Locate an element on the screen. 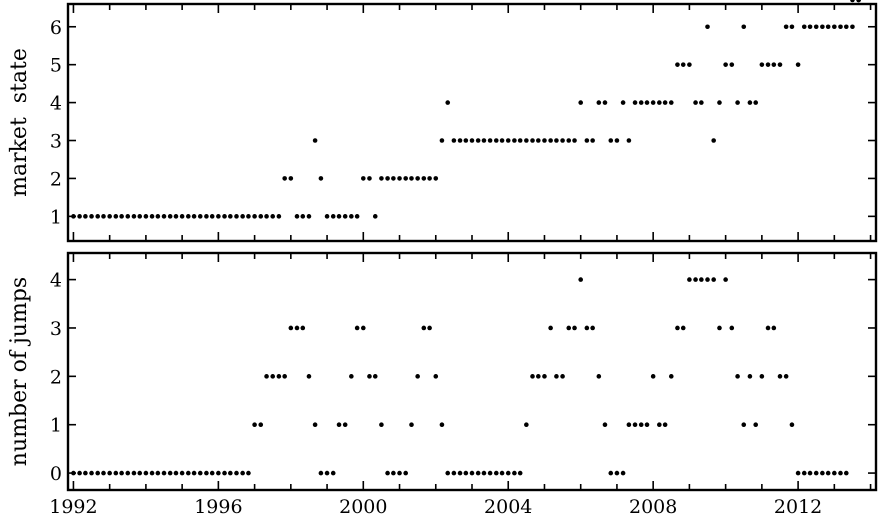 The image size is (879, 529). market-state-y-tick-label: 3 is located at coordinates (56, 142).